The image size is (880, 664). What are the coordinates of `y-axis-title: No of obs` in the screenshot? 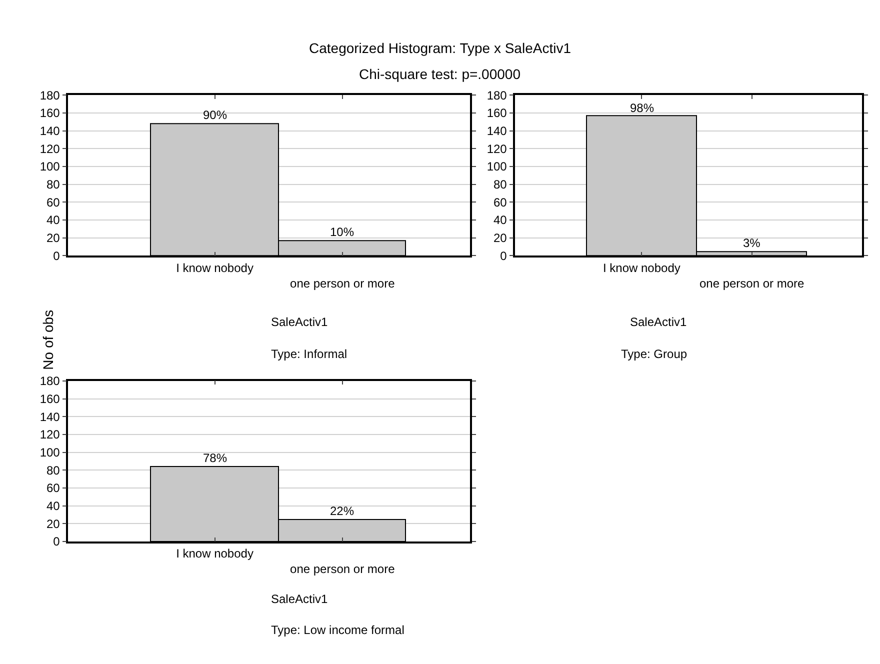 It's located at (48, 340).